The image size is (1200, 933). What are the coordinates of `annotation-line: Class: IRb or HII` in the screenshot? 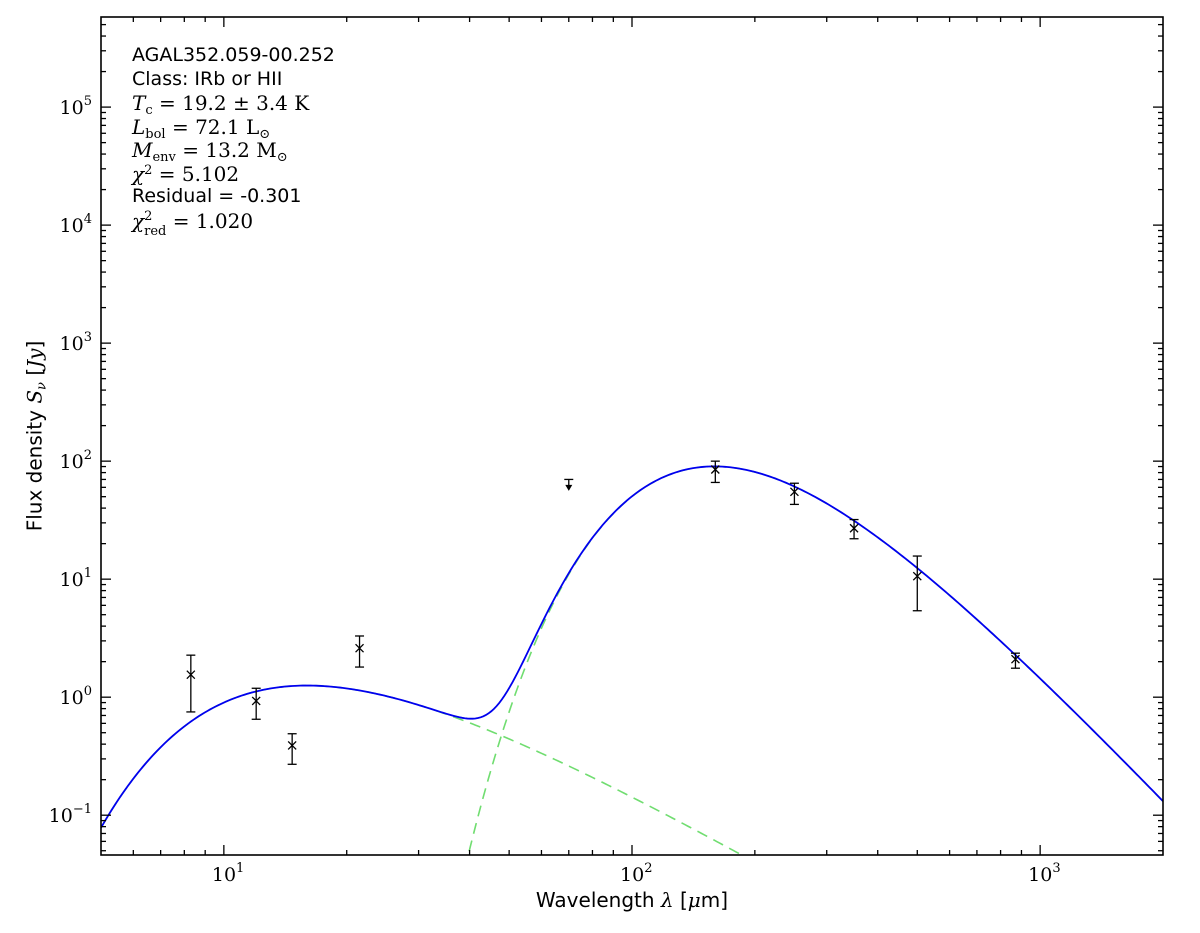 It's located at (233, 80).